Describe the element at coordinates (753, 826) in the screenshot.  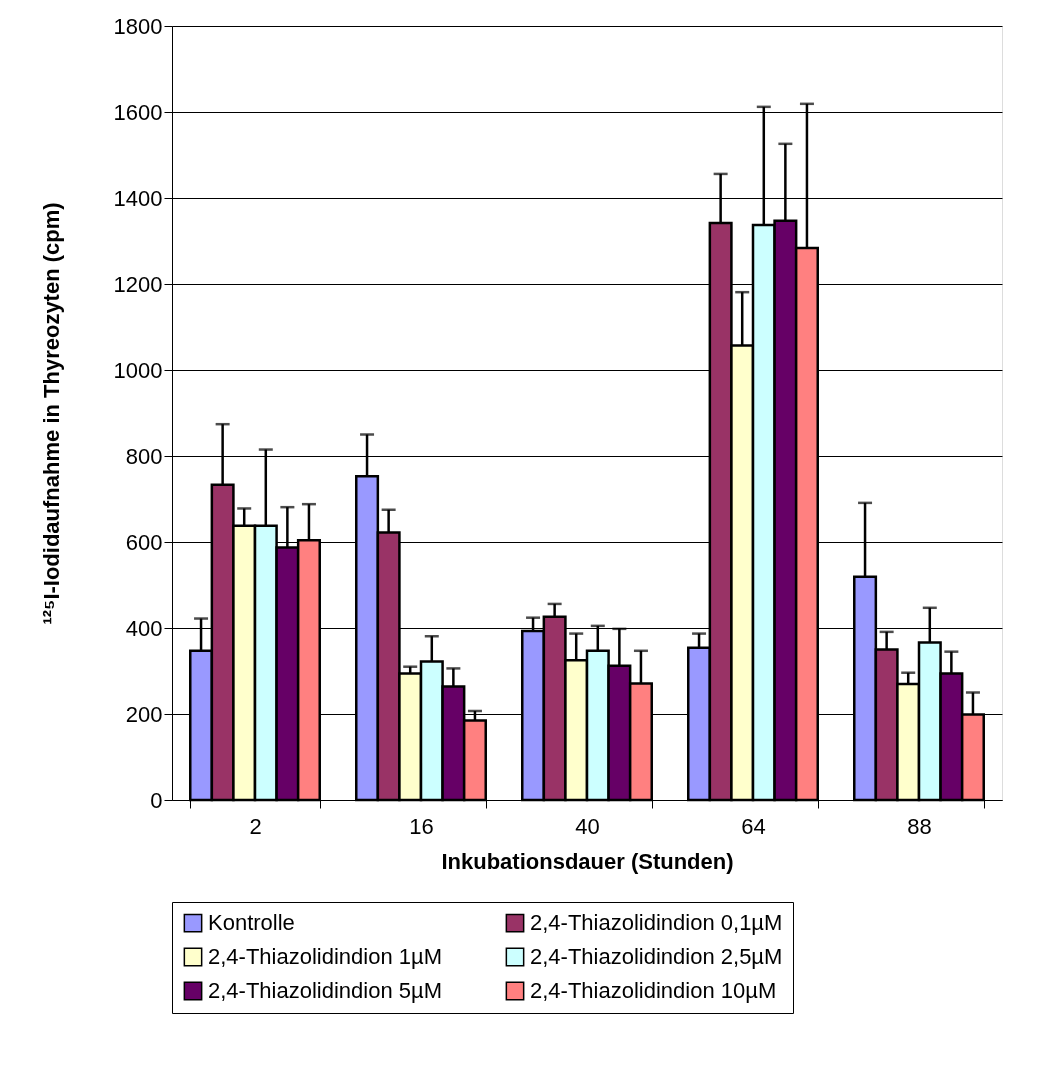
I see `x-tick-label: 64` at that location.